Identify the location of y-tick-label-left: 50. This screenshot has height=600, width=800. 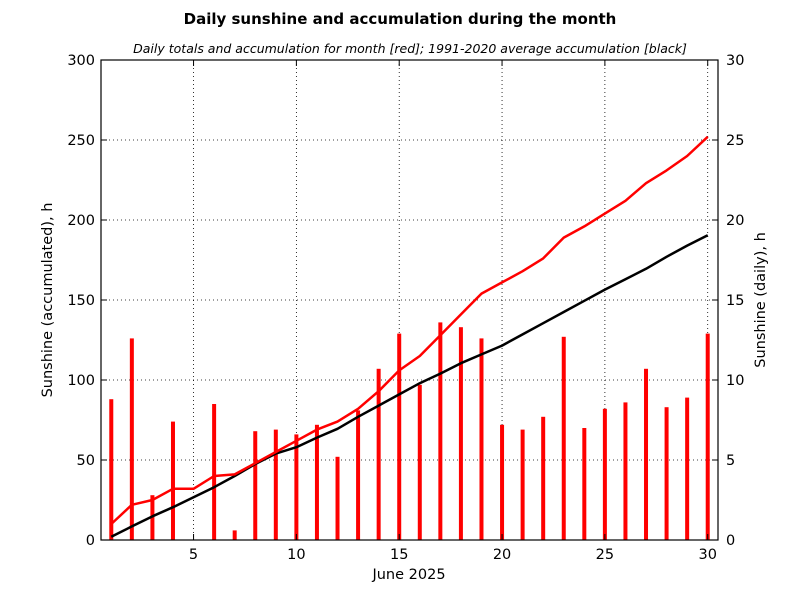
(86, 461).